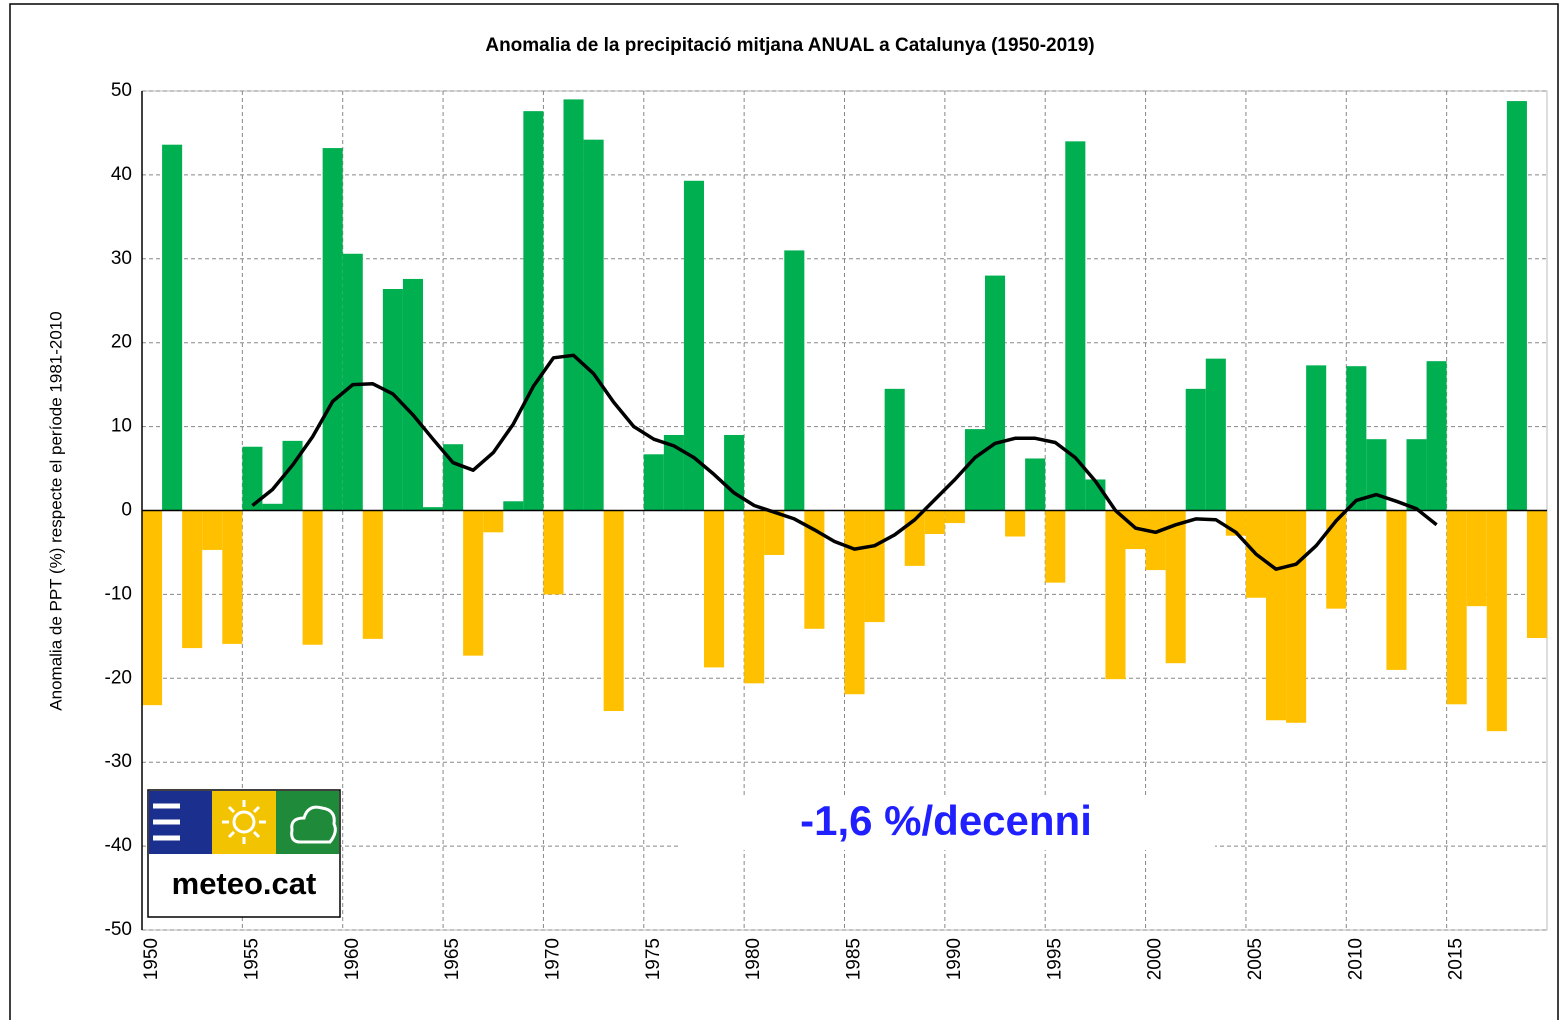 This screenshot has height=1020, width=1561. I want to click on logo-green, so click(307, 822).